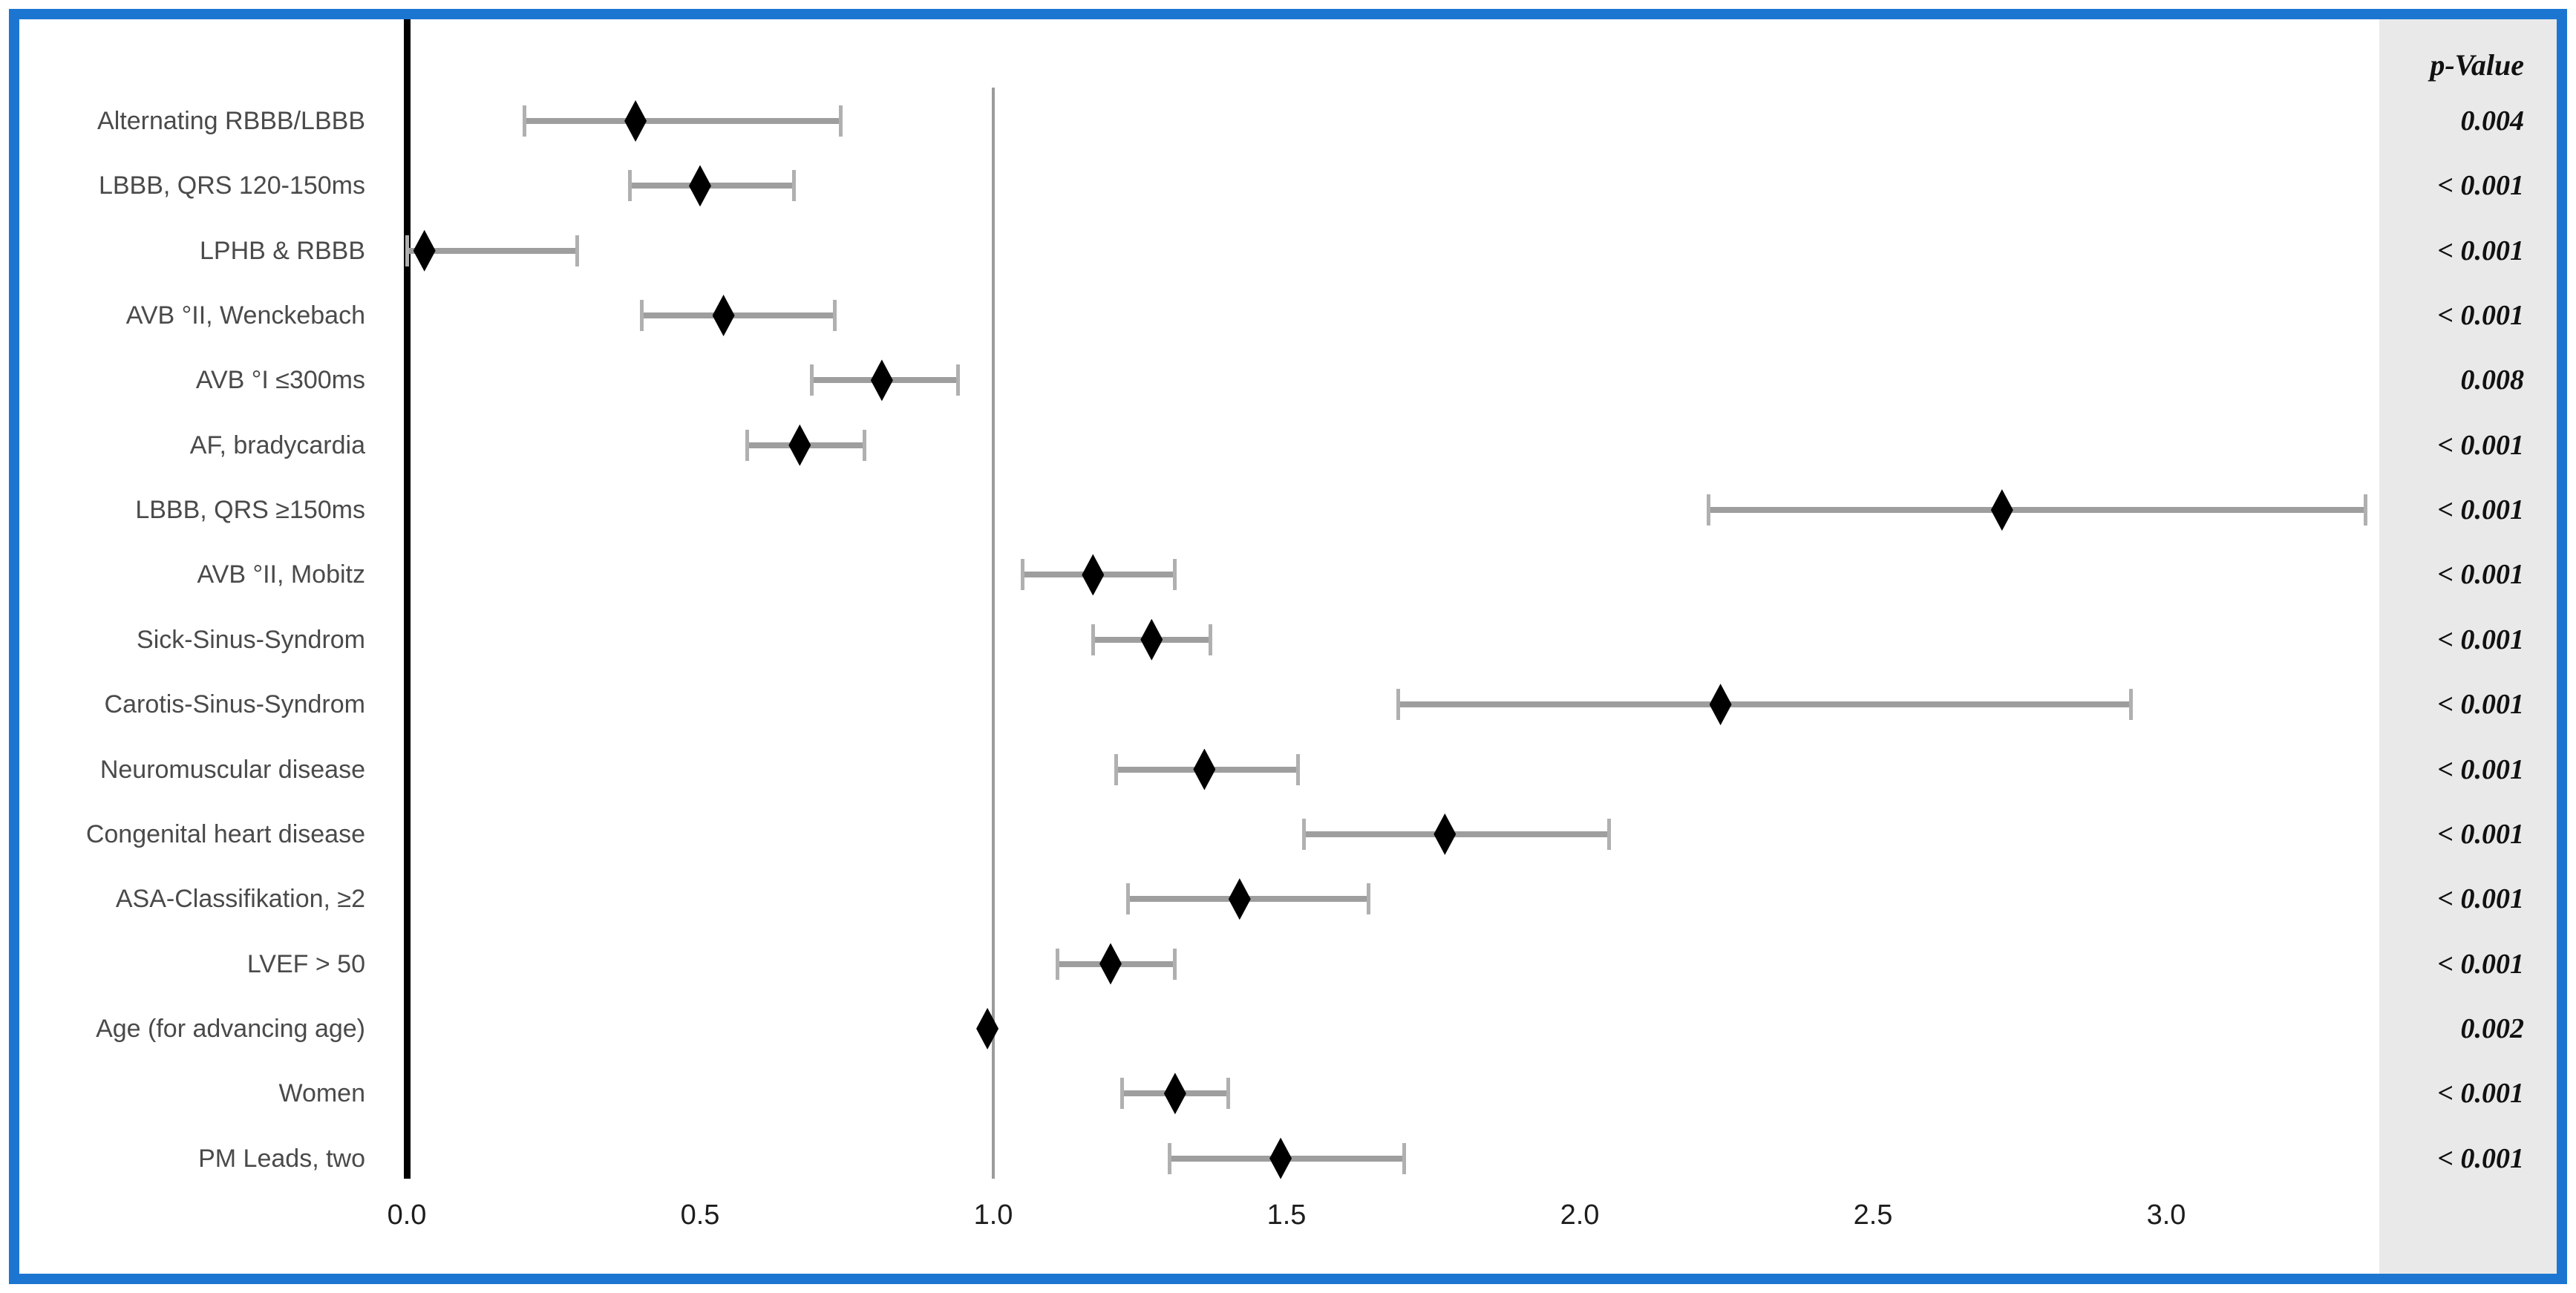 Image resolution: width=2576 pixels, height=1293 pixels. What do you see at coordinates (2492, 380) in the screenshot?
I see `p-value: 0.008` at bounding box center [2492, 380].